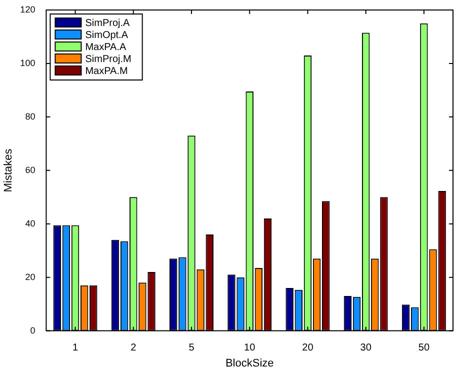 This screenshot has width=456, height=370. I want to click on y-tick-label: 60, so click(30, 169).